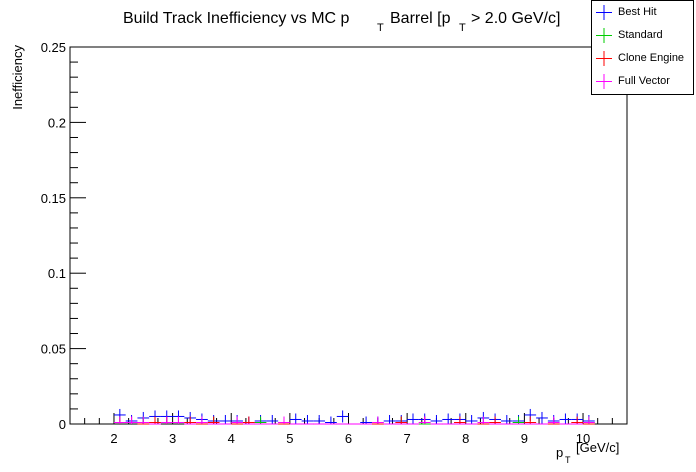 The image size is (696, 472). What do you see at coordinates (17, 77) in the screenshot?
I see `y-axis-label: Inefficiency` at bounding box center [17, 77].